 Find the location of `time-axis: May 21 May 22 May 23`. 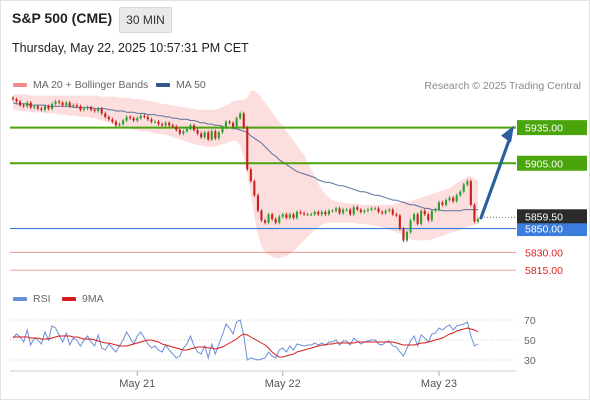

time-axis: May 21 May 22 May 23 is located at coordinates (263, 380).